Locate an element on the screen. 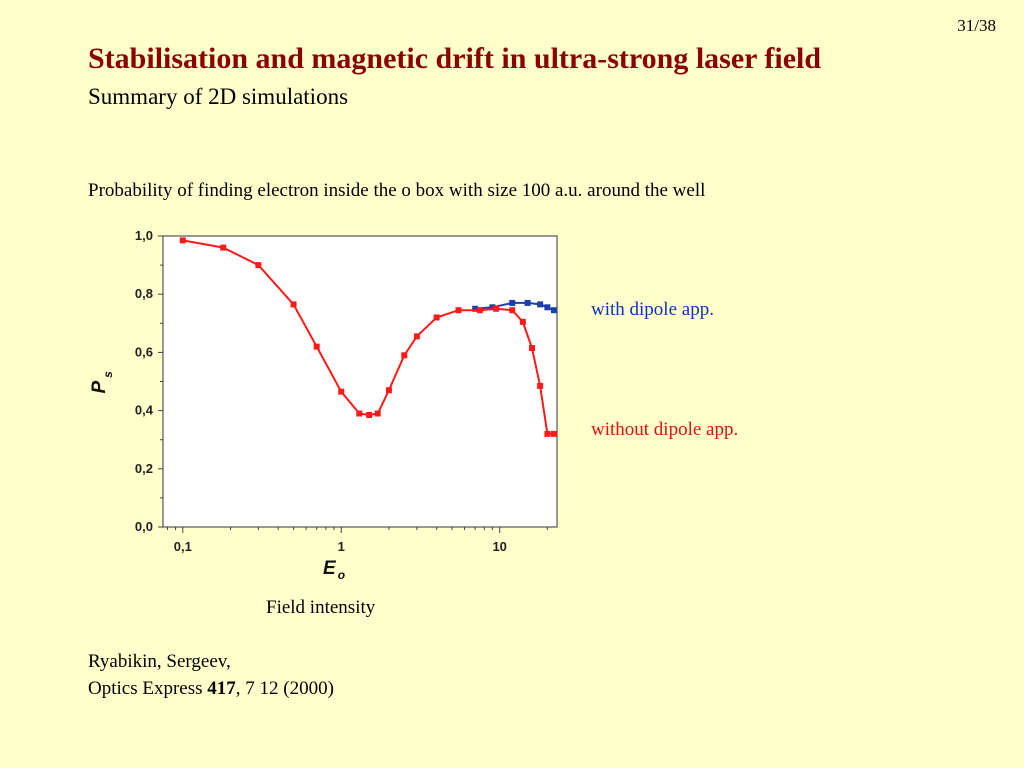 This screenshot has width=1024, height=768. series-line is located at coordinates (368, 337).